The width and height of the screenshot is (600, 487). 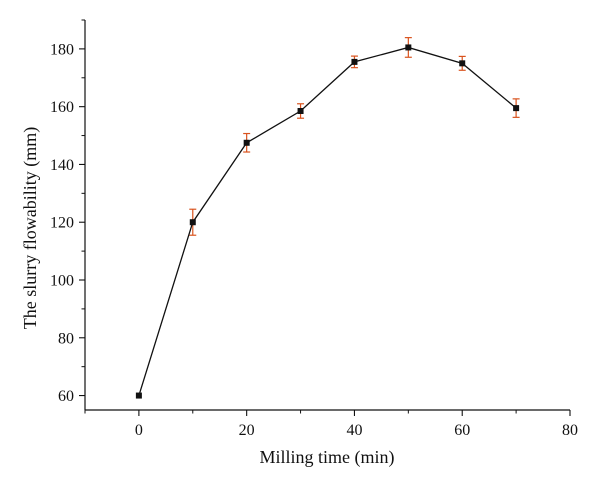 I want to click on y-tick-label: 60, so click(x=66, y=396).